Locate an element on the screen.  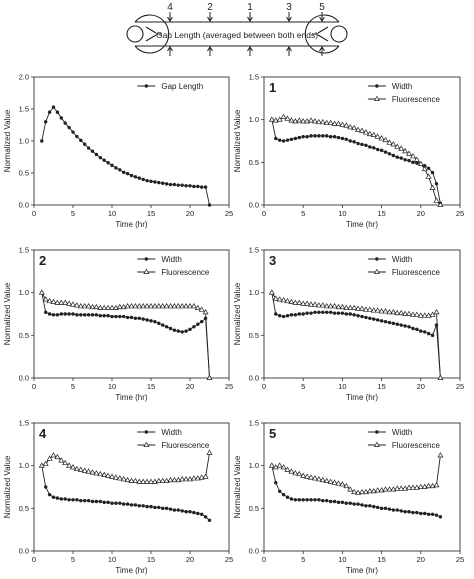
legend-label: Width is located at coordinates (402, 86).